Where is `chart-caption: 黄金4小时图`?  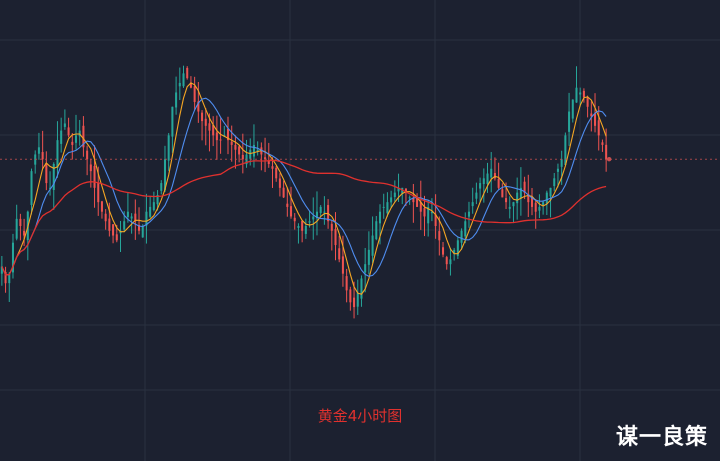 chart-caption: 黄金4小时图 is located at coordinates (360, 416).